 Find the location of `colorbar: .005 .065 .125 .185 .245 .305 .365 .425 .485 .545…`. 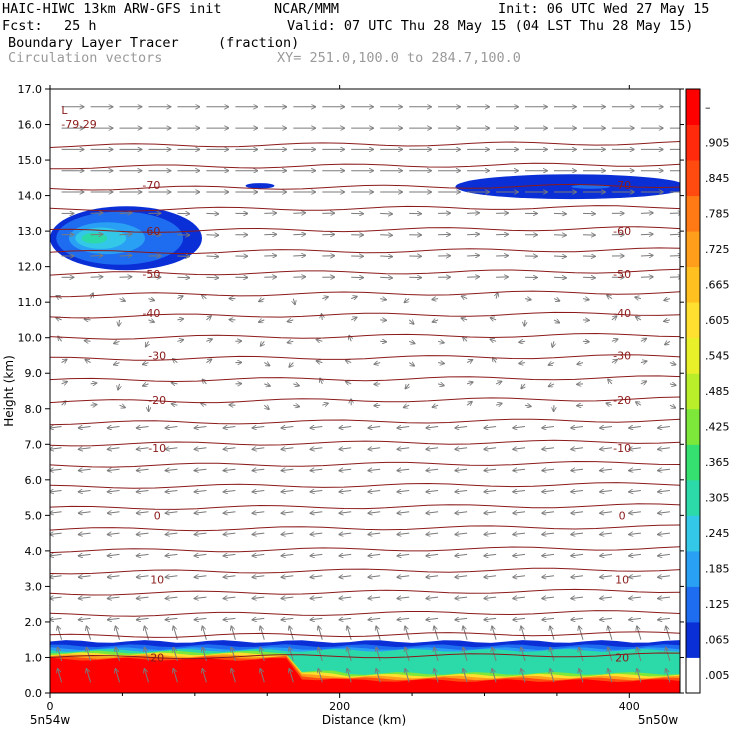

colorbar: .005 .065 .125 .185 .245 .305 .365 .425 .485 .545… is located at coordinates (707, 391).